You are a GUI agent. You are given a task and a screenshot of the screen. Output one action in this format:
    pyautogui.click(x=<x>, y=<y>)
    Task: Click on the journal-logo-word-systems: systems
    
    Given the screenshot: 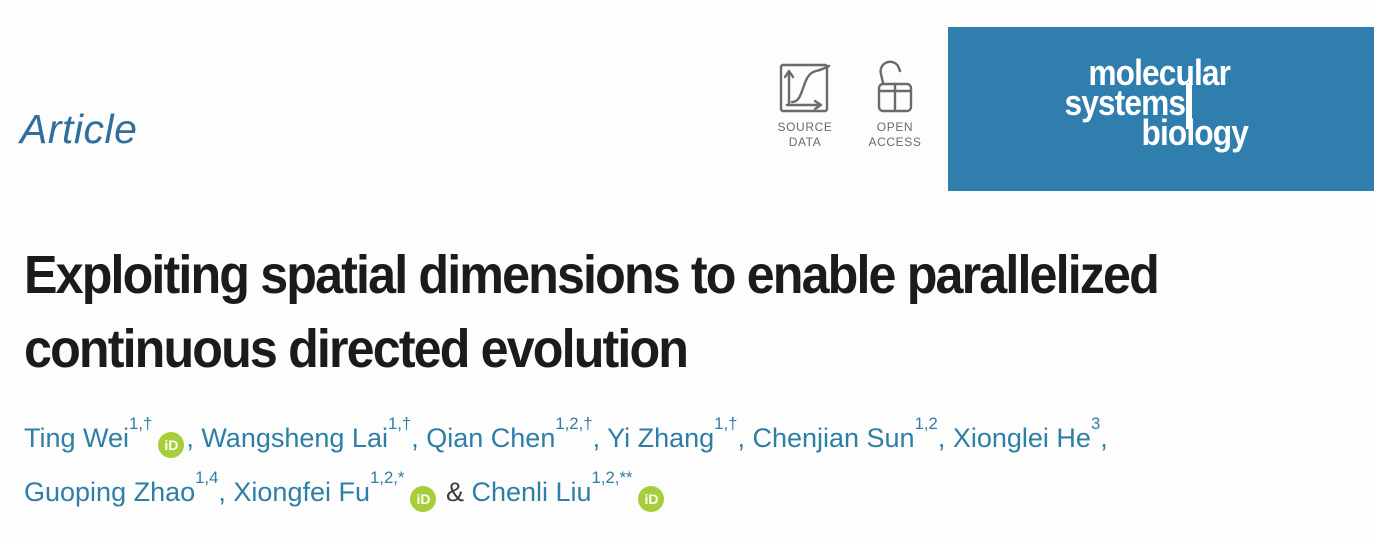 What is the action you would take?
    pyautogui.click(x=1125, y=102)
    